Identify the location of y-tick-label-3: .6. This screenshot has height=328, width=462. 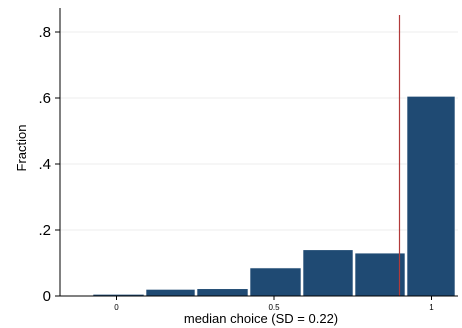
(44, 98).